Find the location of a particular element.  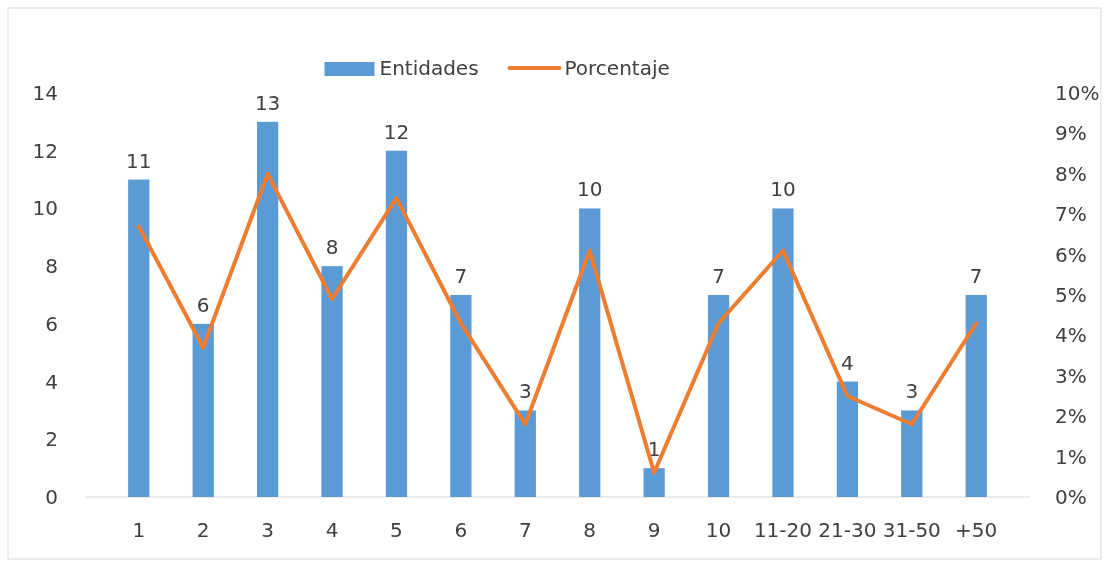

legend-label: Entidades is located at coordinates (429, 68).